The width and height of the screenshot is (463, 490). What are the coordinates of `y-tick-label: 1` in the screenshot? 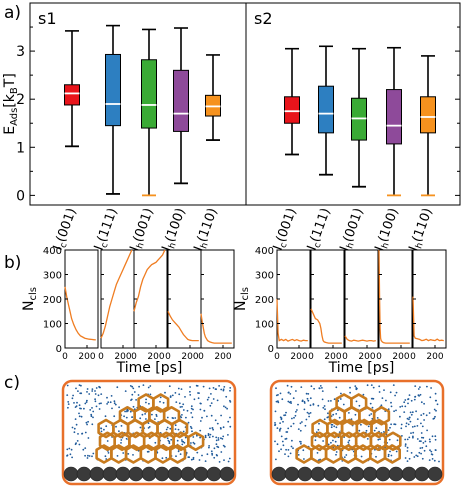 It's located at (20, 148).